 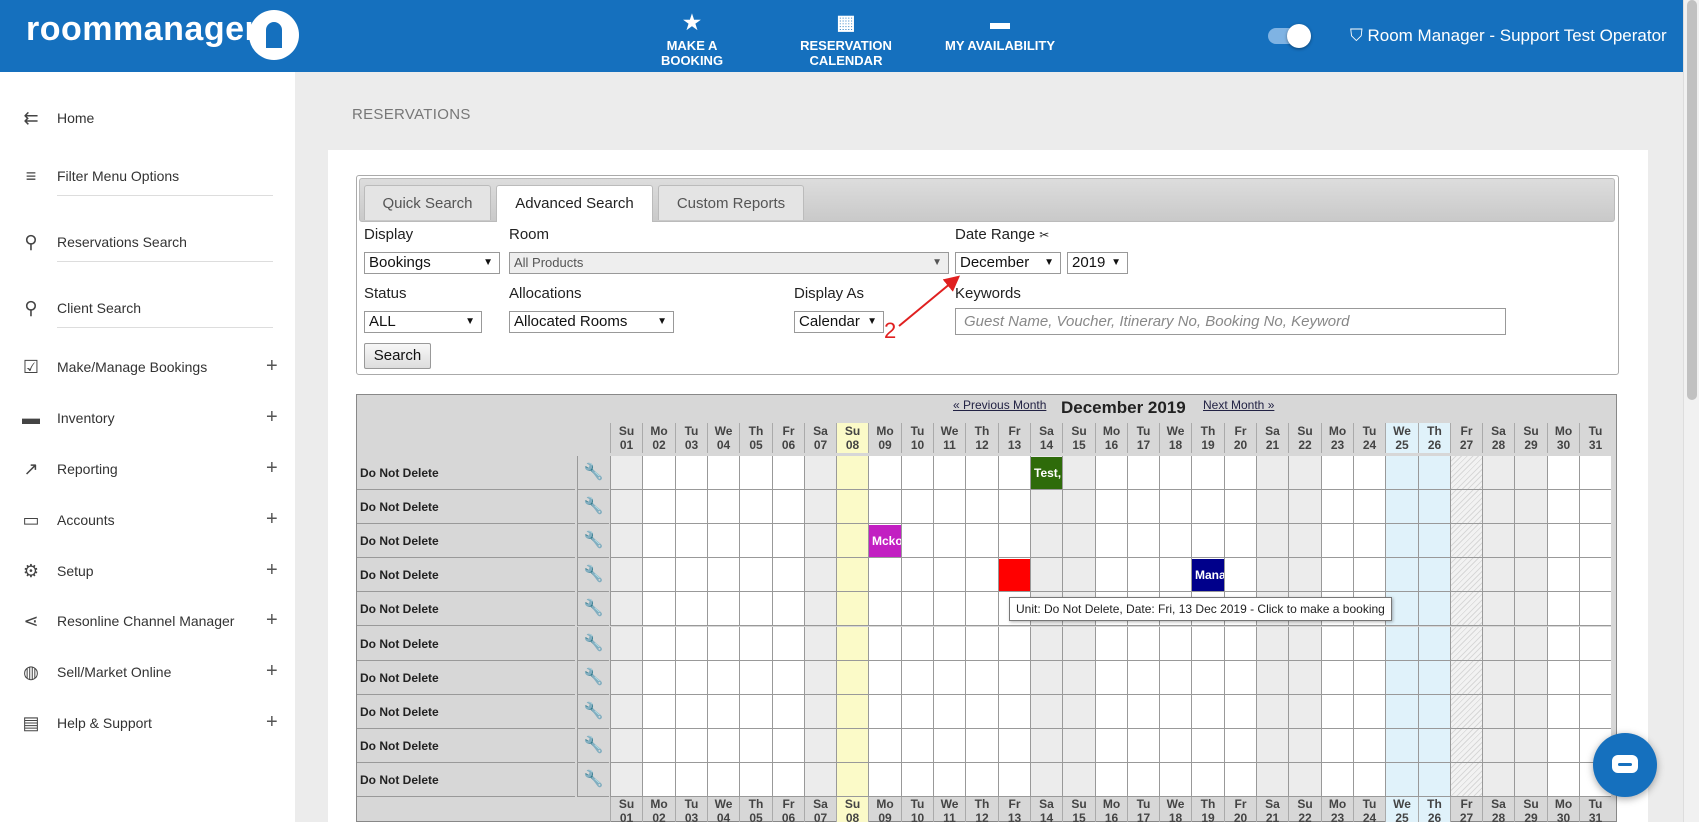 I want to click on tab-quick-search: Quick Search, so click(x=427, y=202).